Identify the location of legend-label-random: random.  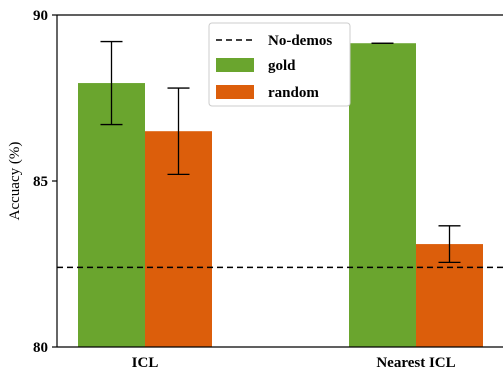
(293, 93).